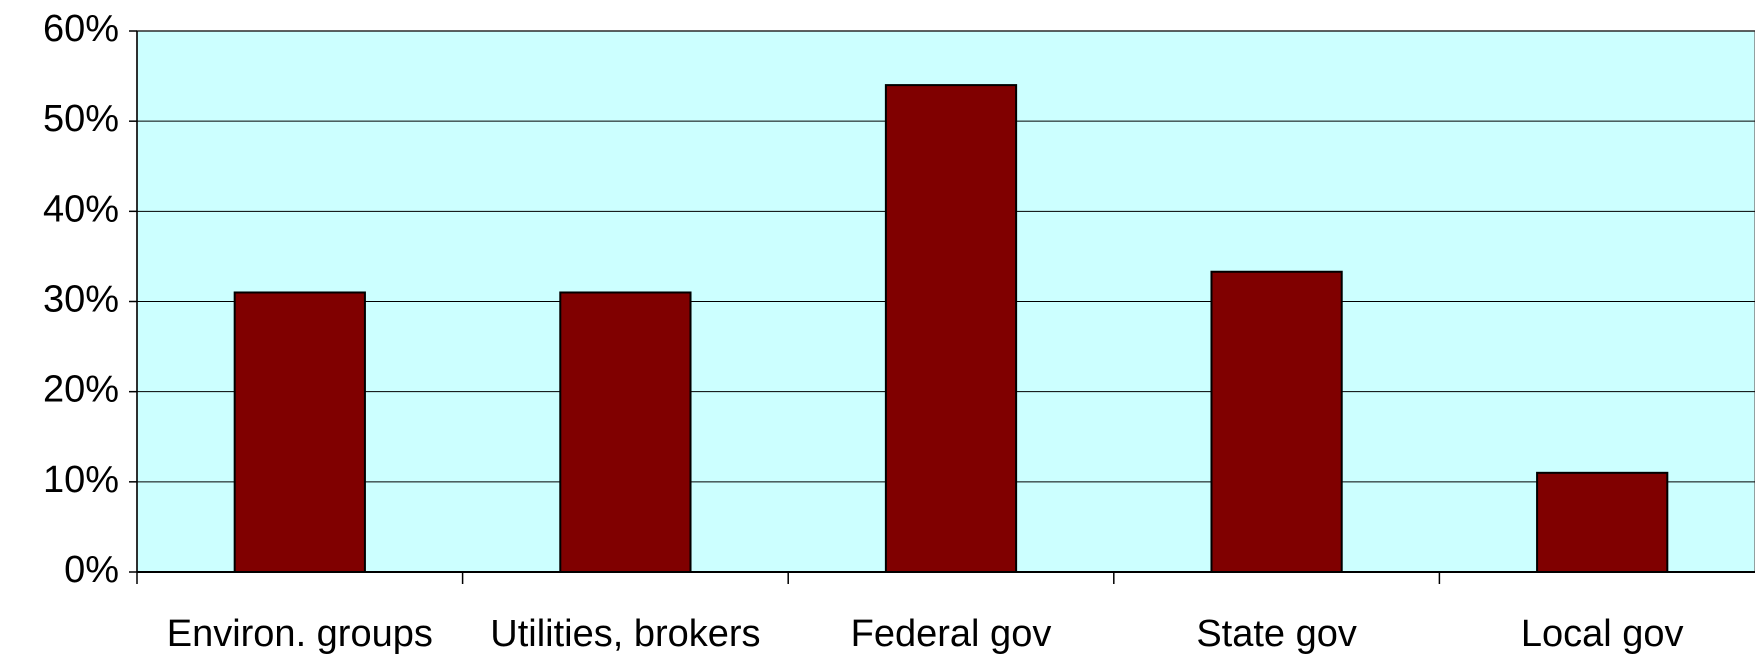 The image size is (1755, 660). I want to click on y-tick-label: 40%, so click(81, 209).